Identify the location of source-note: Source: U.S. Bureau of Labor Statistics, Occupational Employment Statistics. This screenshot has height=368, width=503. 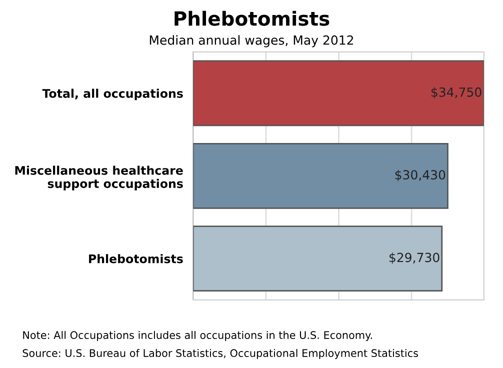
(220, 354).